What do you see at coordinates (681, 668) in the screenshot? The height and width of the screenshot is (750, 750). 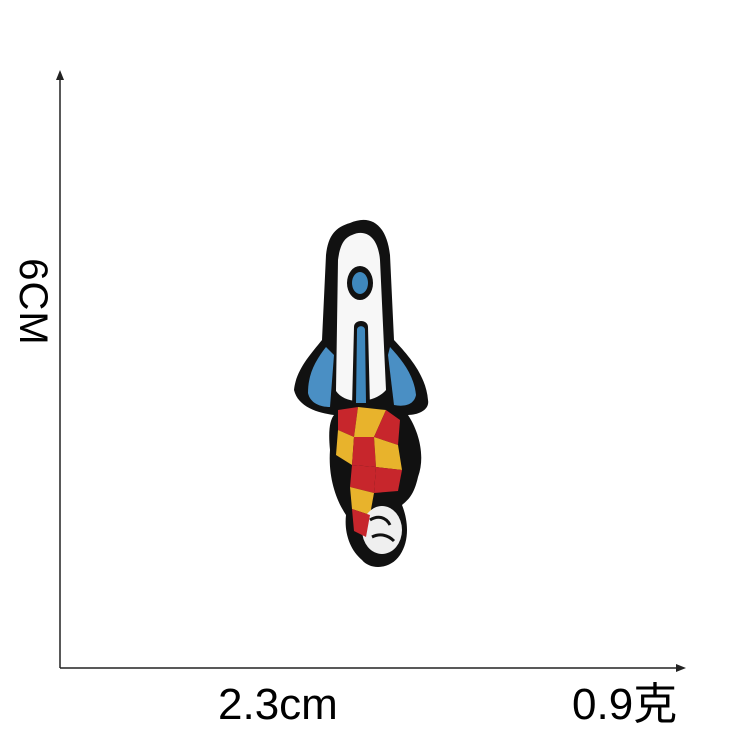 I see `horizontal-axis-arrow` at bounding box center [681, 668].